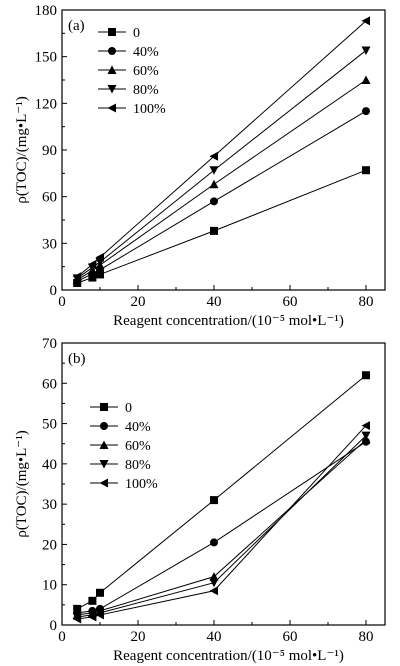  What do you see at coordinates (49, 545) in the screenshot?
I see `y-tick-label: 20` at bounding box center [49, 545].